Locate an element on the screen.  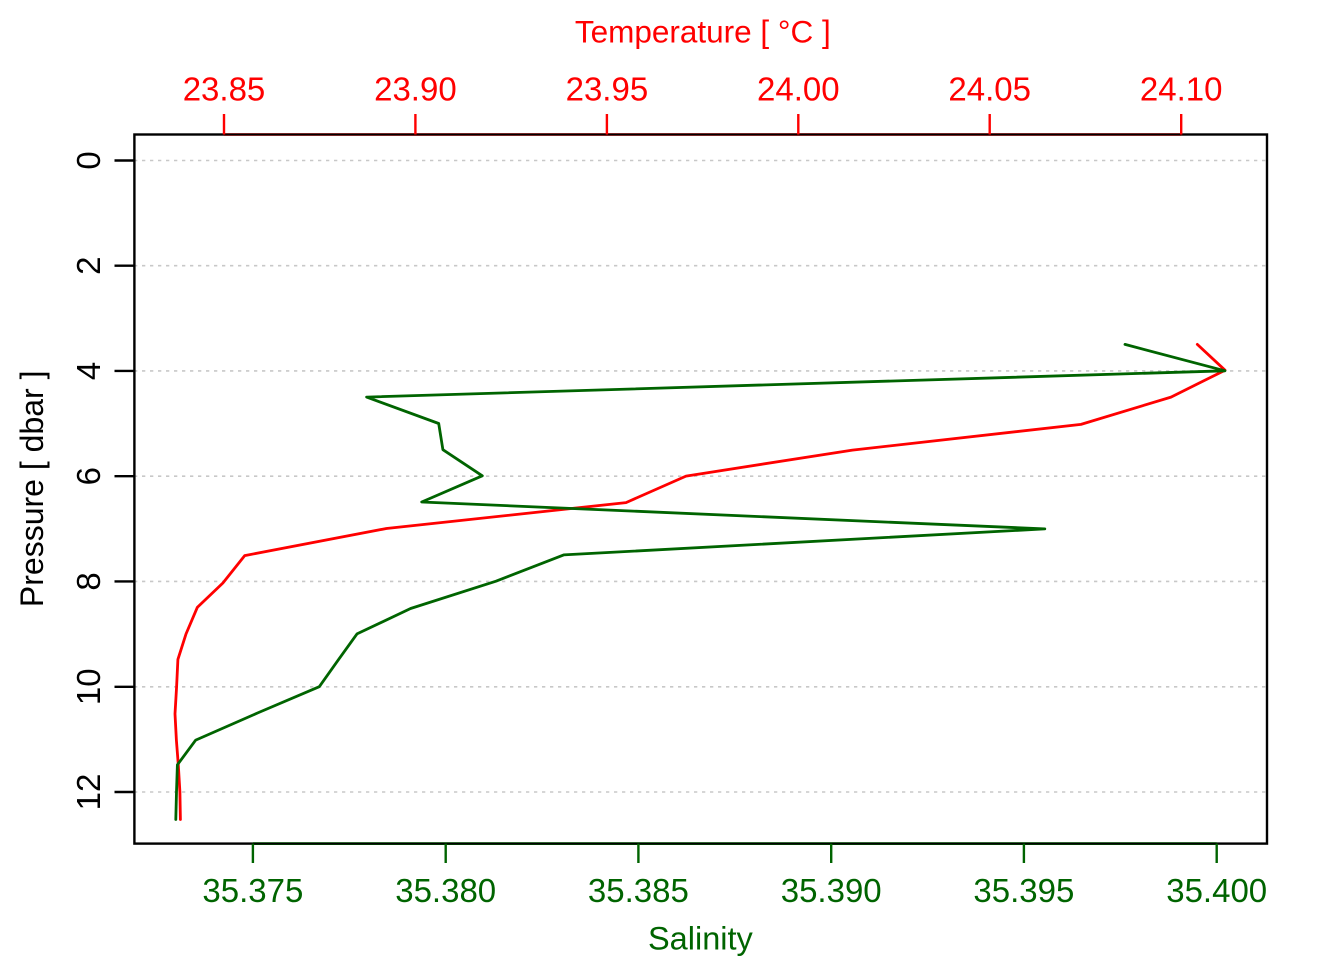
svg-text: 8 is located at coordinates (88, 581).